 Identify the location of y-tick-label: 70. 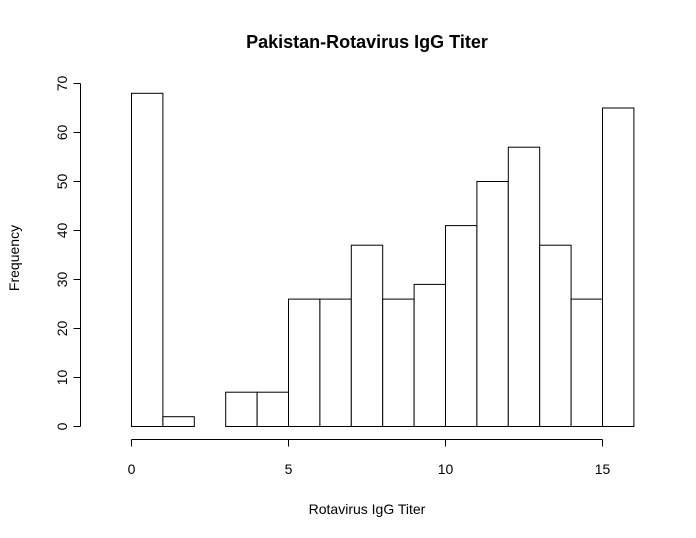
(62, 84).